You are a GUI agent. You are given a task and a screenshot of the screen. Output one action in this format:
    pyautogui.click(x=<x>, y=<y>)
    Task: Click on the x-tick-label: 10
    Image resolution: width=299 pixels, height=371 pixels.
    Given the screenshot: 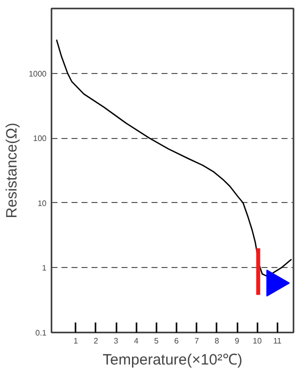 What is the action you would take?
    pyautogui.click(x=257, y=341)
    